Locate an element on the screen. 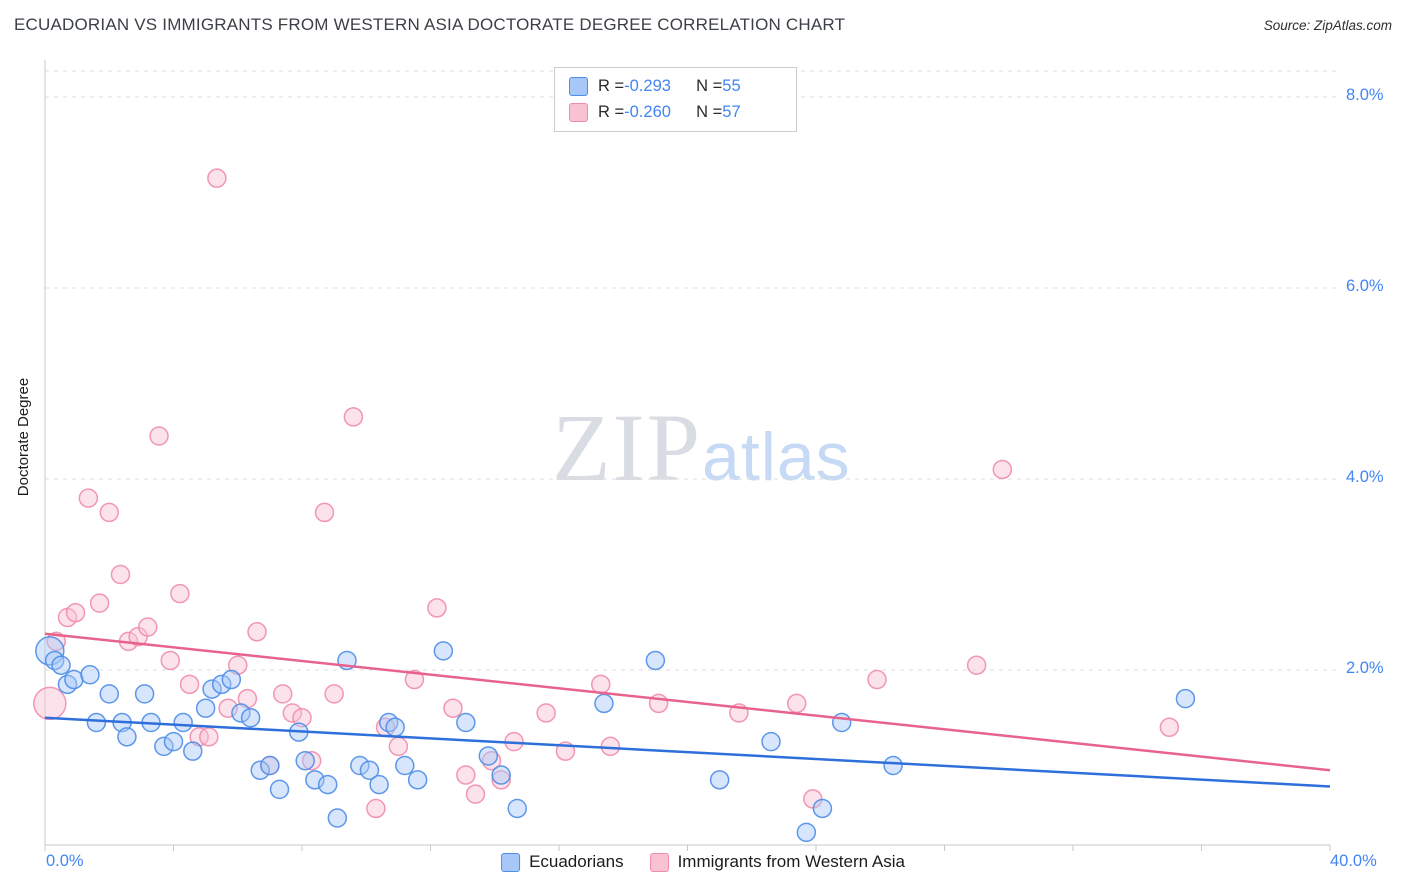 The image size is (1406, 892). source-label: Source: ZipAtlas.com is located at coordinates (1327, 25).